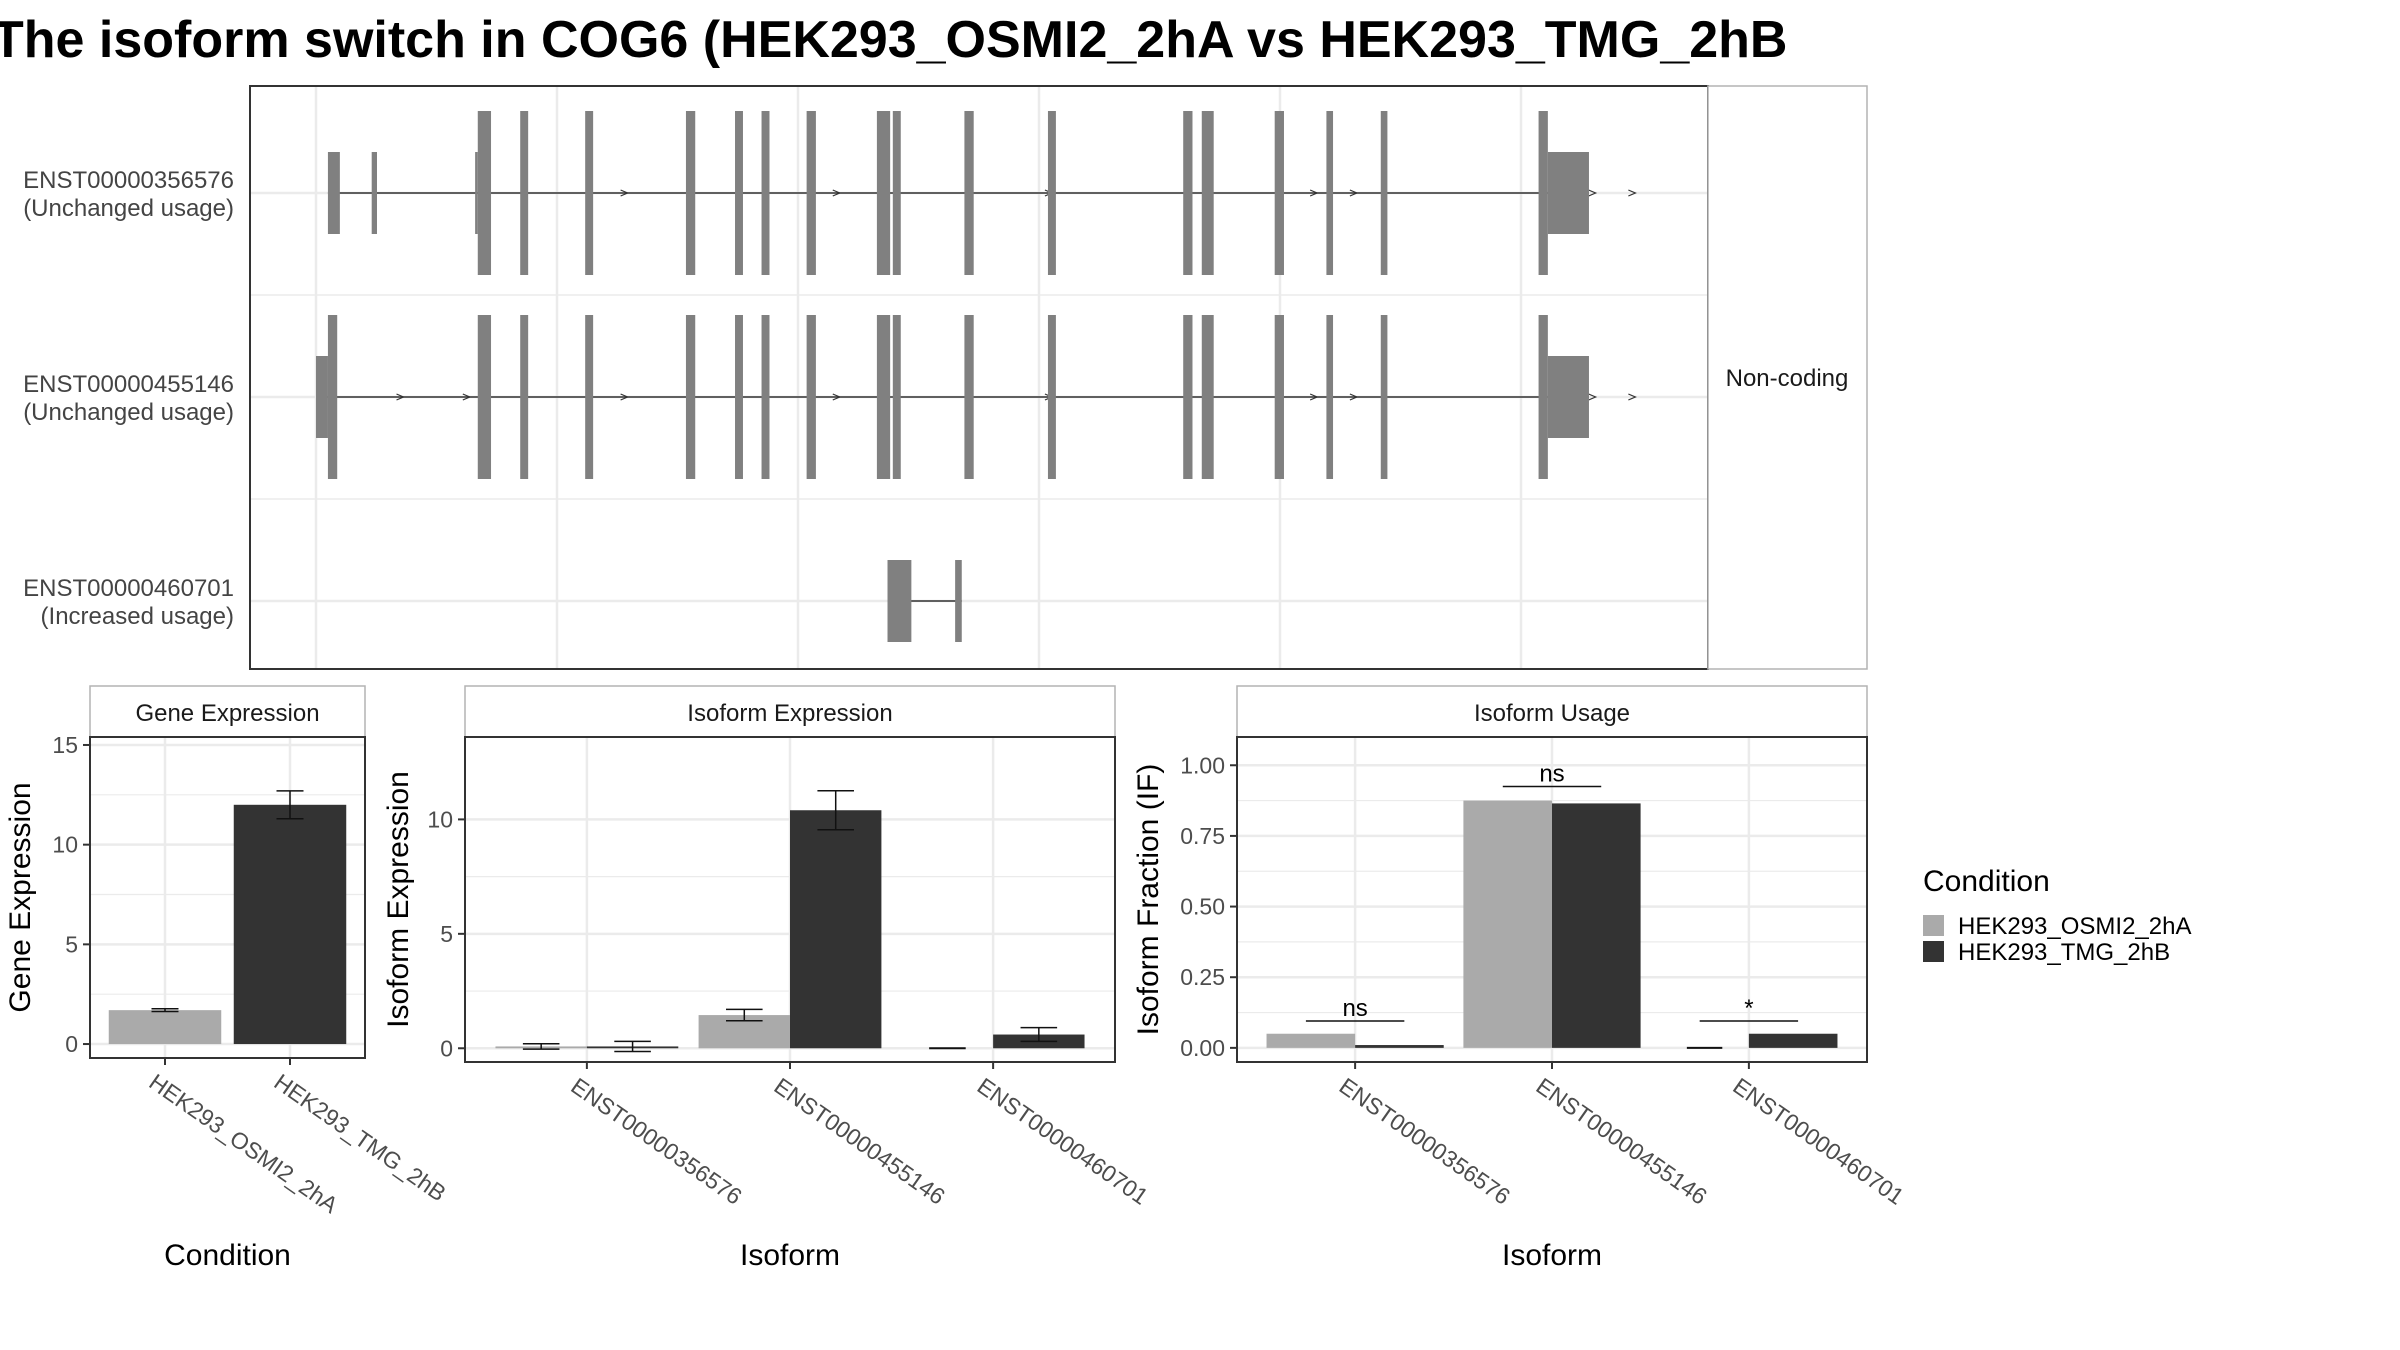  Describe the element at coordinates (1202, 765) in the screenshot. I see `y-tick-label: 1.00` at that location.